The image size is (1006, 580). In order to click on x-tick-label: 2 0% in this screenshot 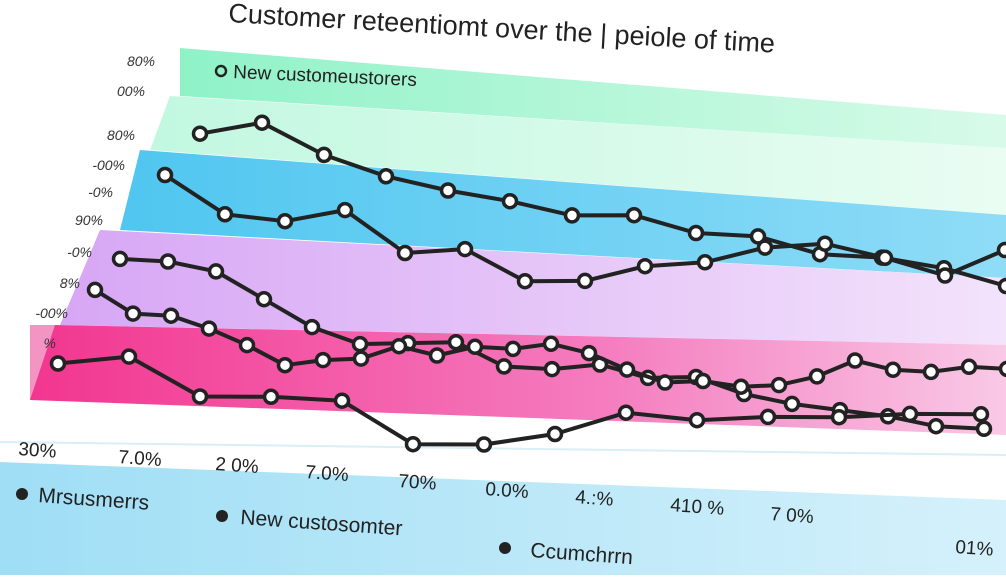, I will do `click(237, 466)`.